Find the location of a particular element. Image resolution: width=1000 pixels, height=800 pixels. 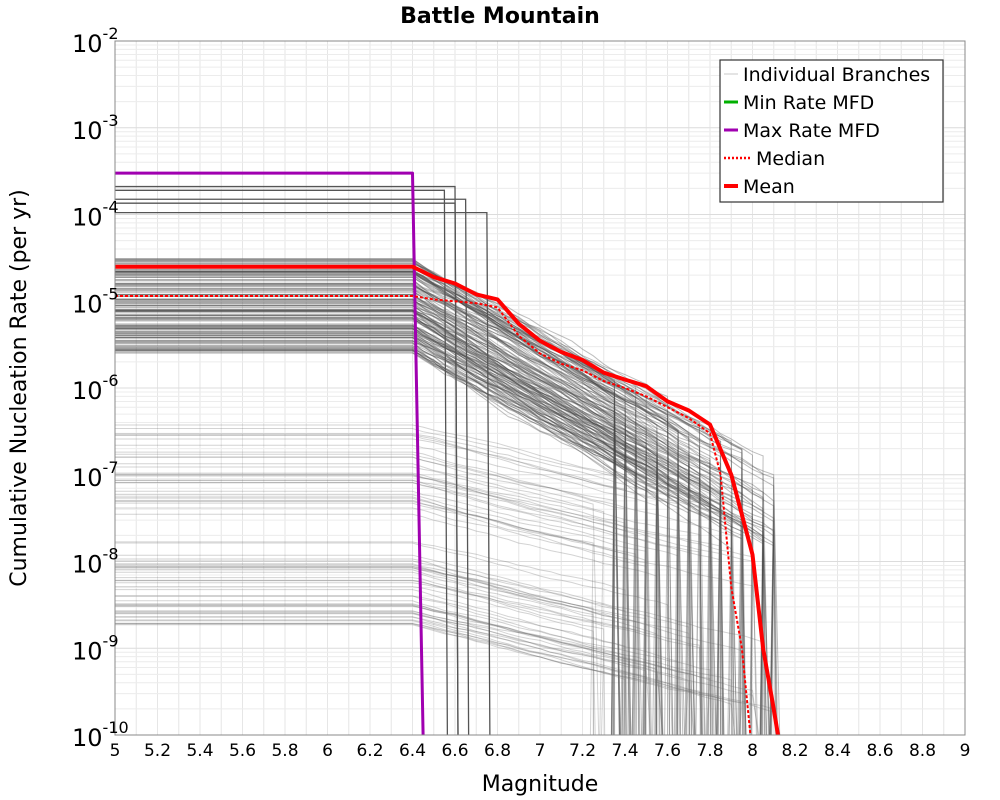

x-tick-label: 8 is located at coordinates (752, 751).